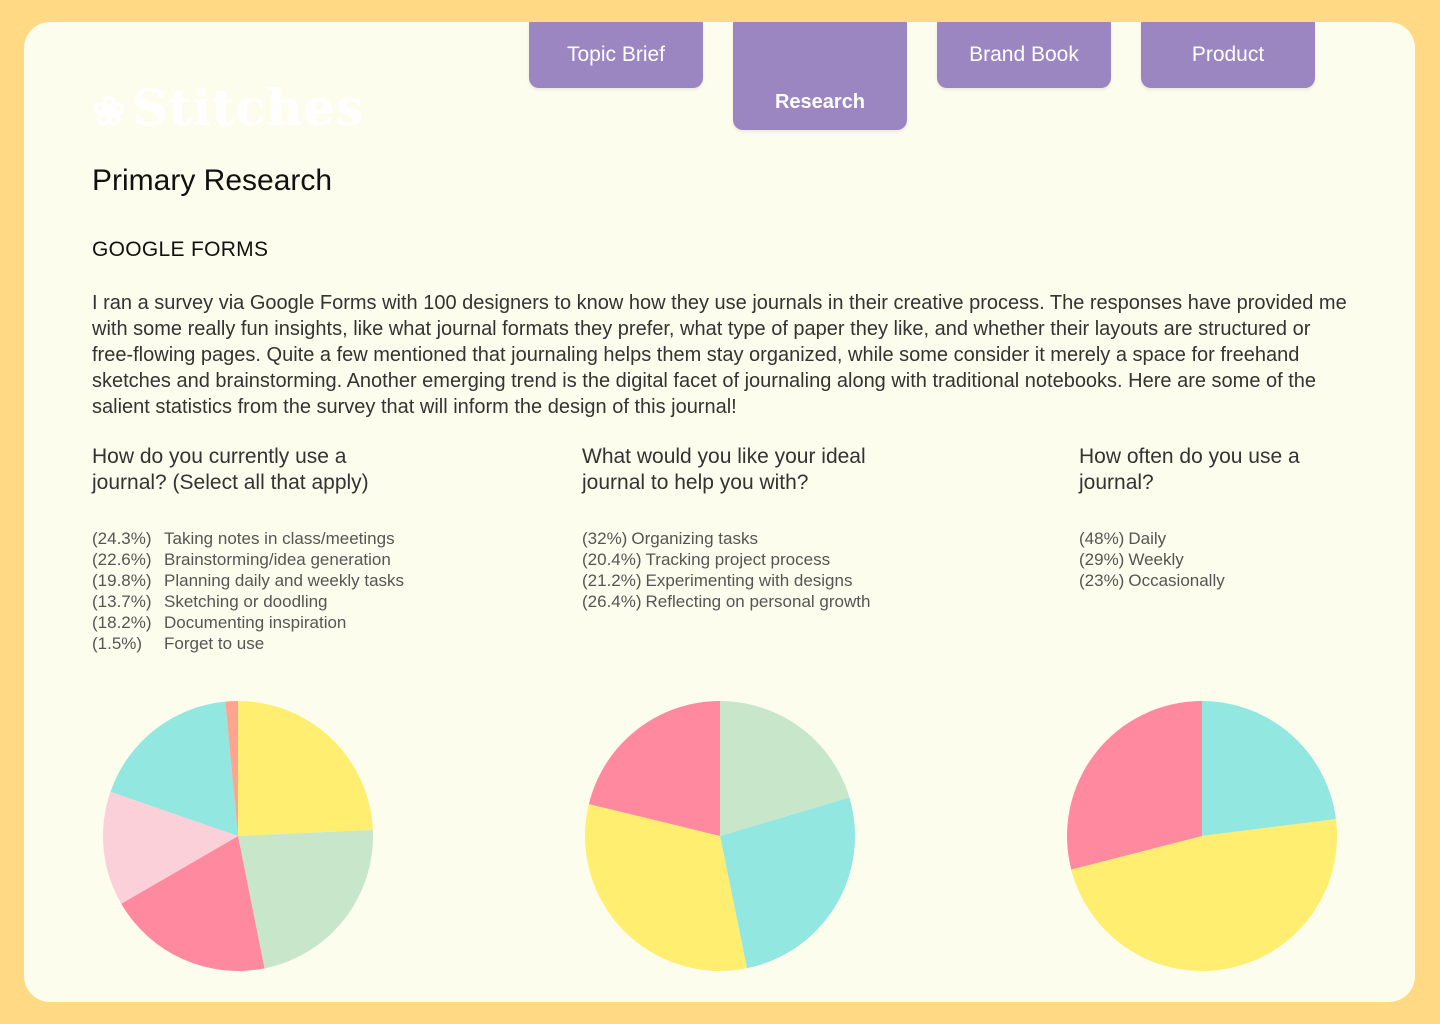 The height and width of the screenshot is (1024, 1440). I want to click on answer-item: (20.4%) Tracking project process, so click(706, 559).